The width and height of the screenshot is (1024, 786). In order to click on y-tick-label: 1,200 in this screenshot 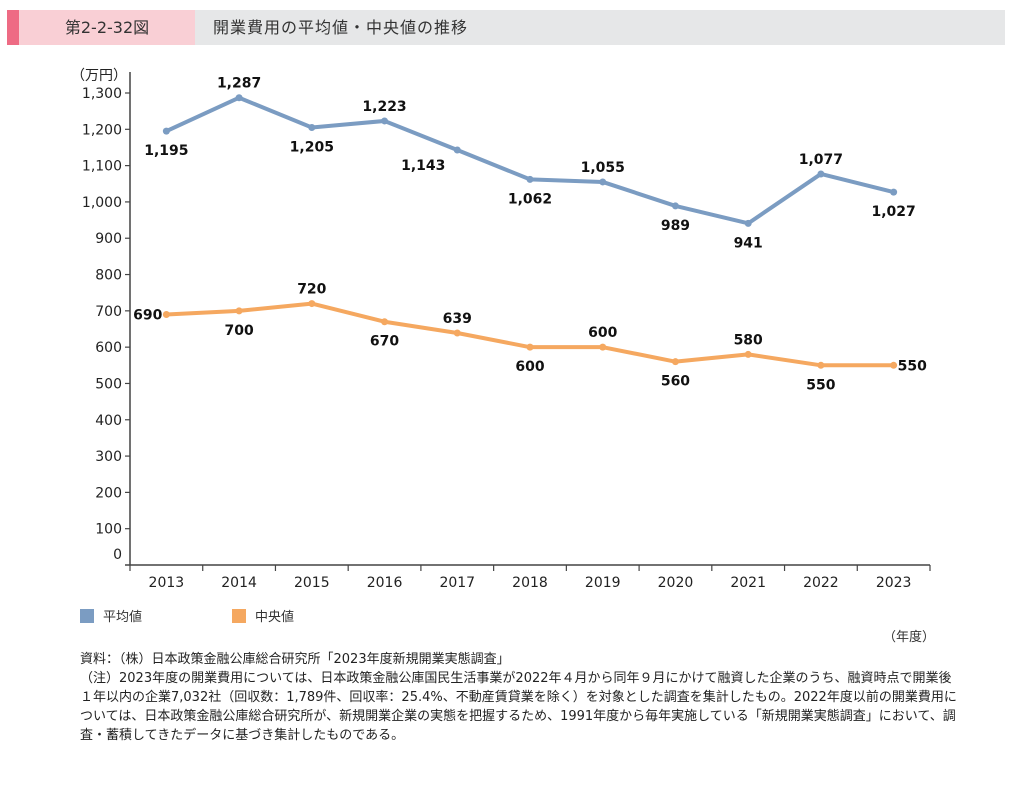, I will do `click(102, 130)`.